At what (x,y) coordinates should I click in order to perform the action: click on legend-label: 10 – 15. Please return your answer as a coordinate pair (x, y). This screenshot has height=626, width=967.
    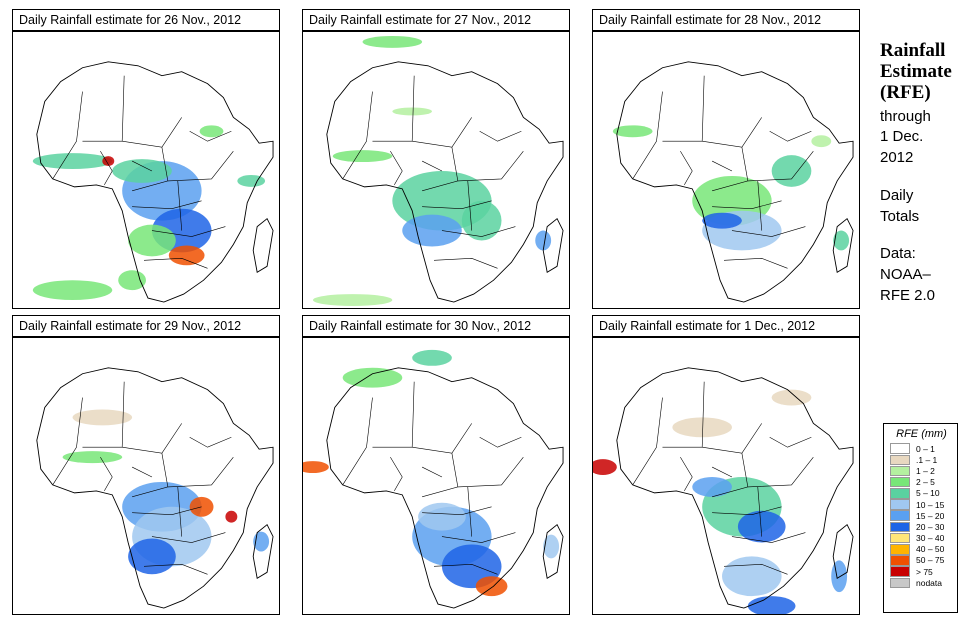
    Looking at the image, I should click on (930, 504).